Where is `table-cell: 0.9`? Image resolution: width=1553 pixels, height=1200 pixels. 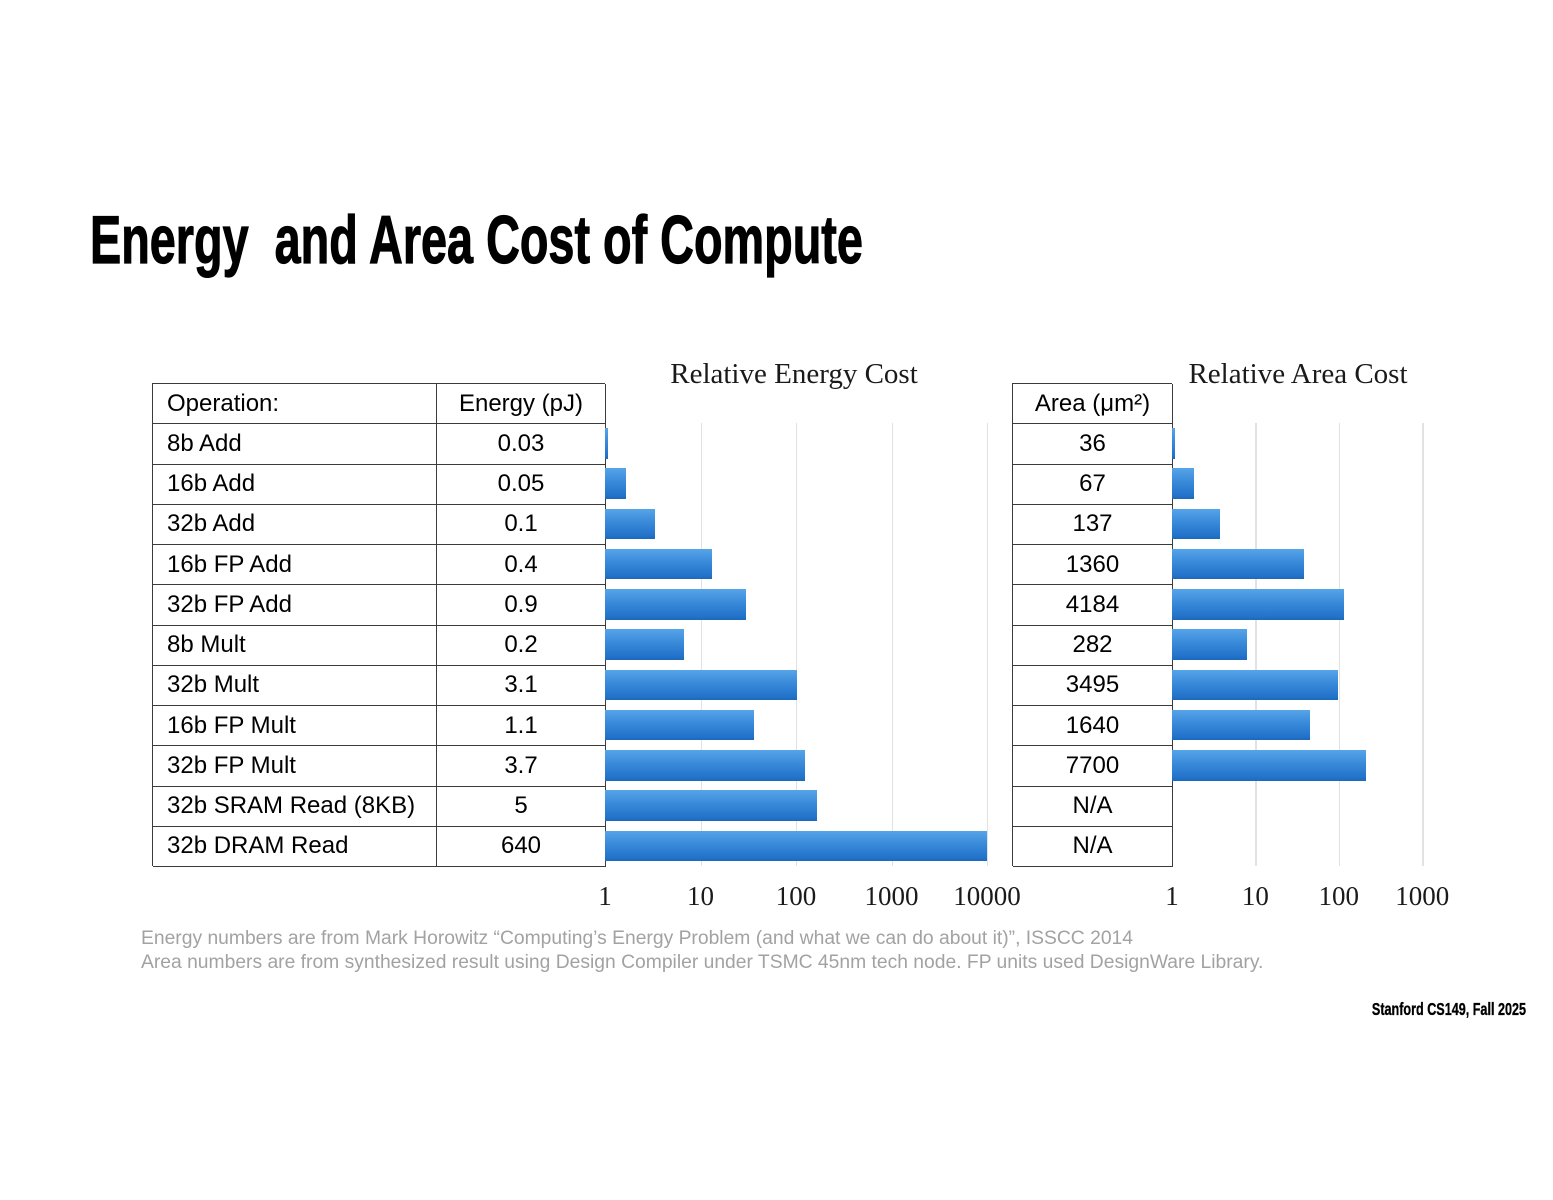
table-cell: 0.9 is located at coordinates (521, 605).